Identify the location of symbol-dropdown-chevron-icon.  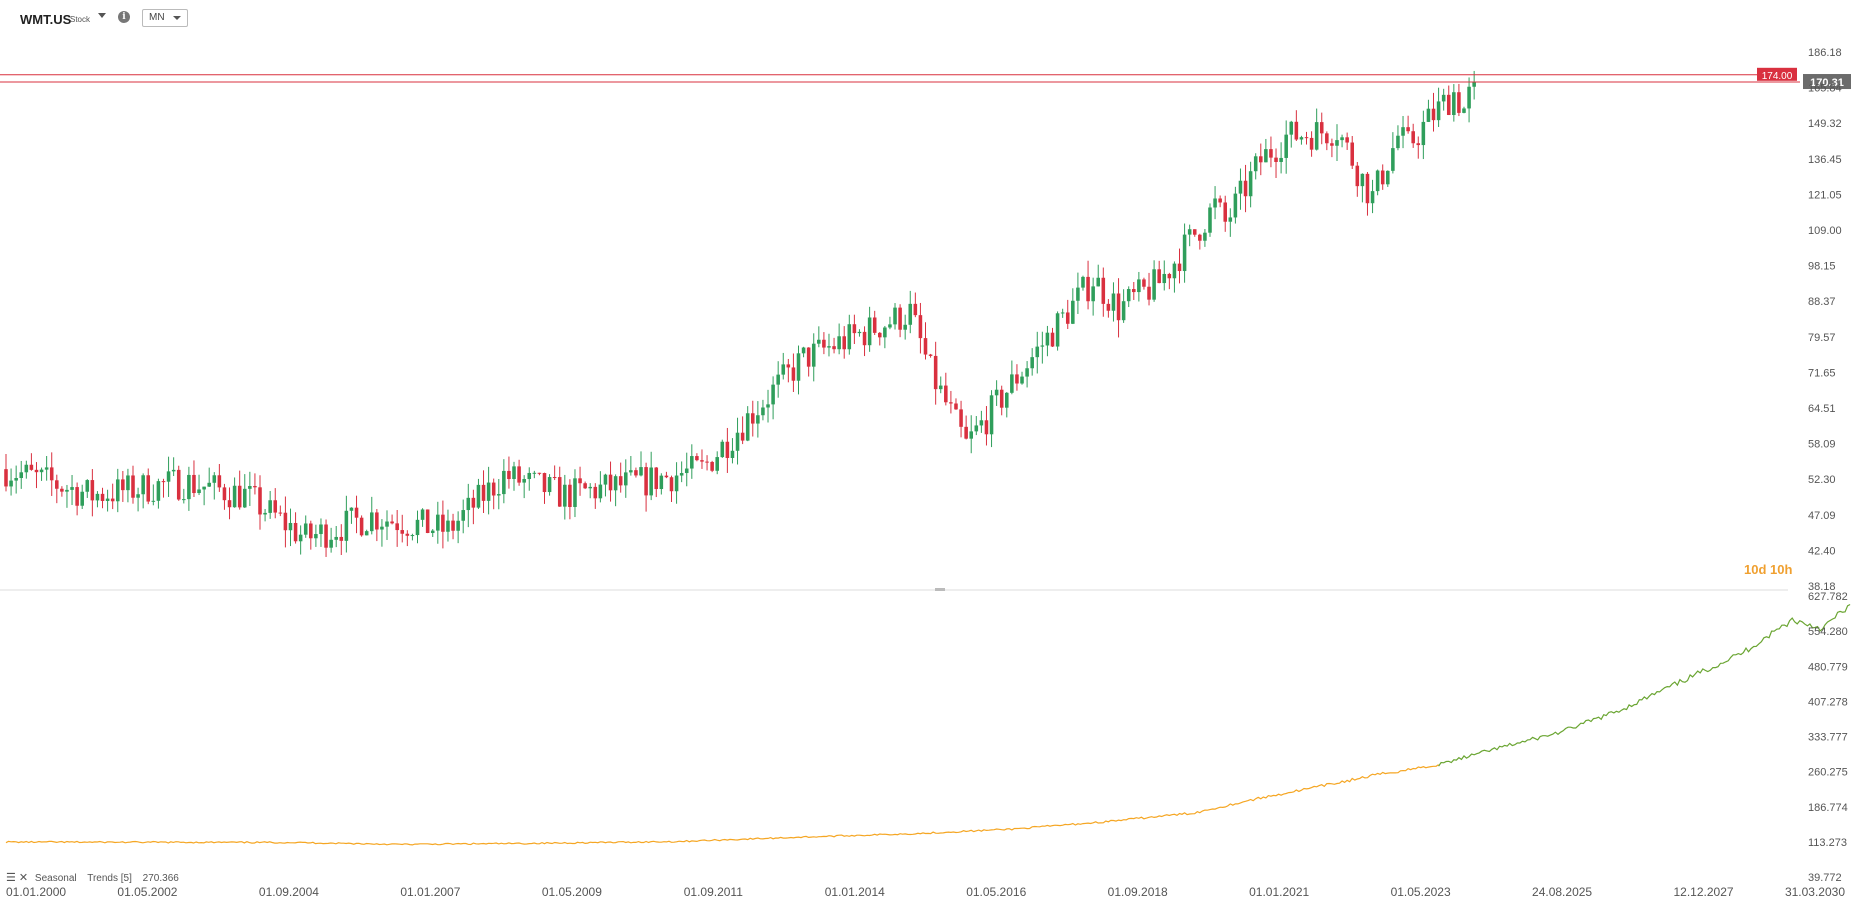
(102, 15).